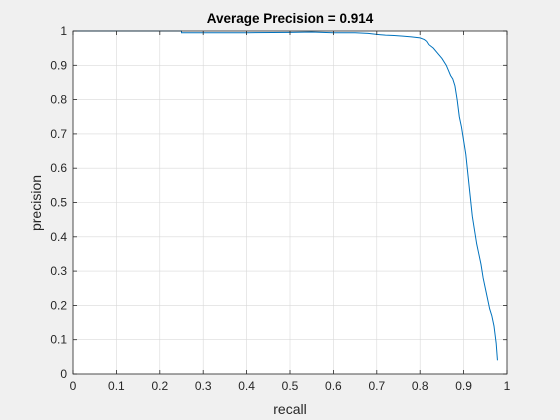 The height and width of the screenshot is (420, 560). What do you see at coordinates (58, 340) in the screenshot?
I see `y-tick-label: 0.1` at bounding box center [58, 340].